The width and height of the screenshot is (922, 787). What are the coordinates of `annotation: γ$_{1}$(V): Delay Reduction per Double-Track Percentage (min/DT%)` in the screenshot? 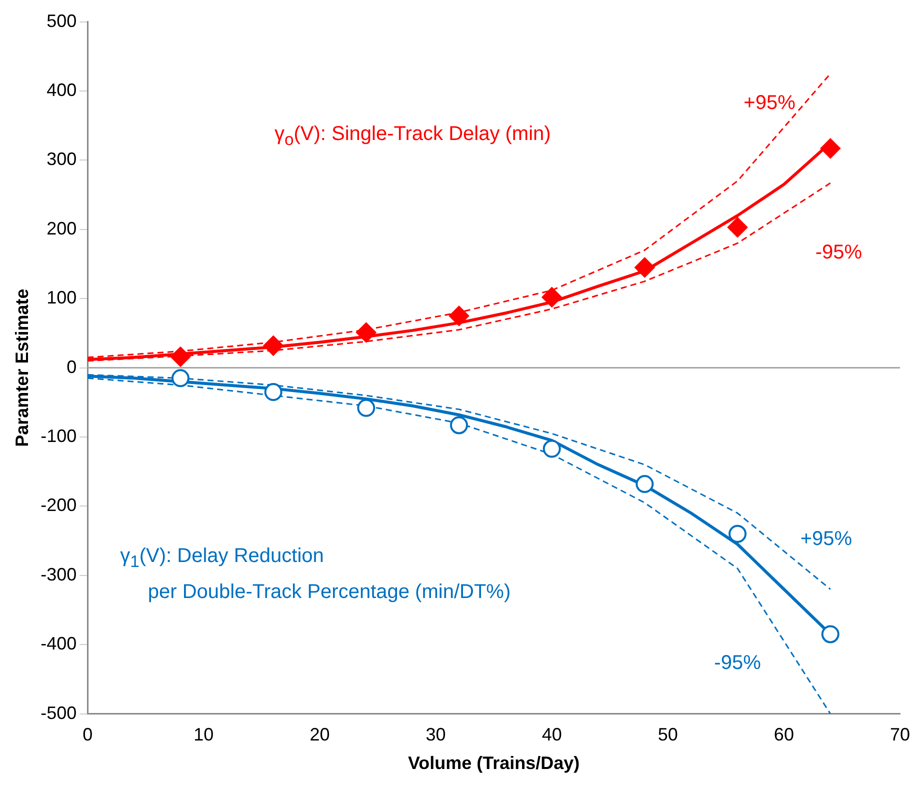 It's located at (315, 574).